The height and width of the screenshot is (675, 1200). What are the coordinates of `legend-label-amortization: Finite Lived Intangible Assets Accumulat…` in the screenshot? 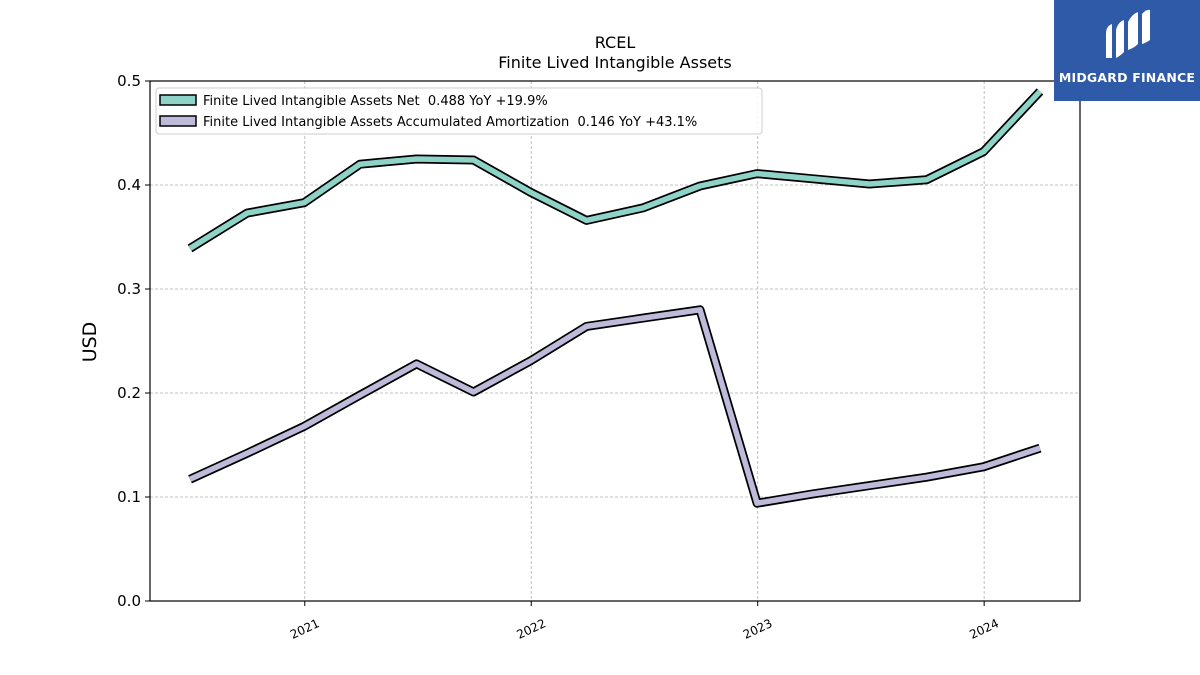 It's located at (450, 122).